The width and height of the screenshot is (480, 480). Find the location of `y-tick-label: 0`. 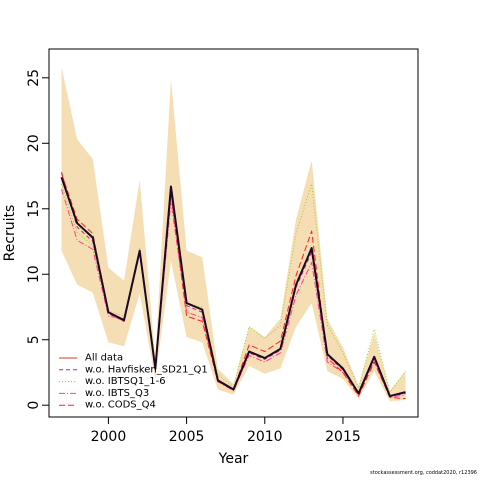

y-tick-label: 0 is located at coordinates (34, 405).